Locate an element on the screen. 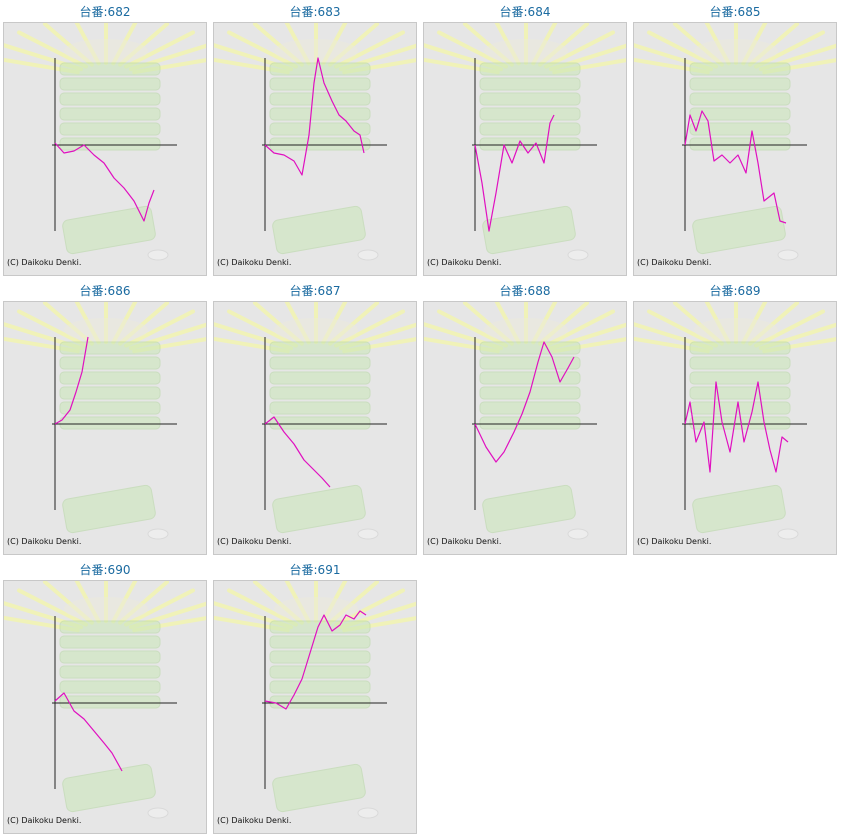  machine-title-link: 台番:684 is located at coordinates (525, 12).